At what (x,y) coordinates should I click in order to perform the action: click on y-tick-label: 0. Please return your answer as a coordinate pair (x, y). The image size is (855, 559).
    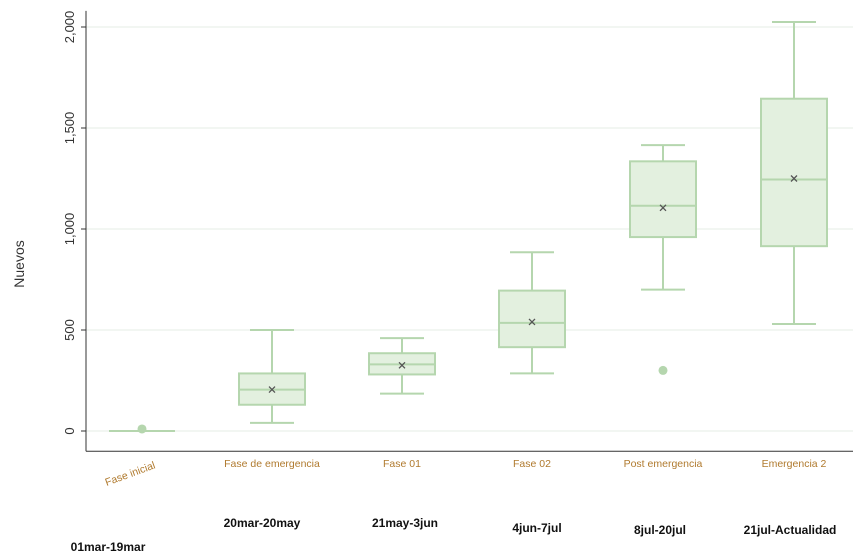
    Looking at the image, I should click on (69, 430).